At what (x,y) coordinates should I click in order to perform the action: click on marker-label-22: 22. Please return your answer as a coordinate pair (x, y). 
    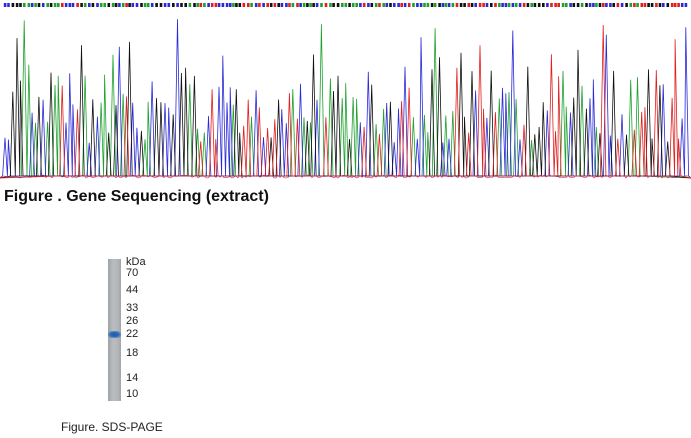
    Looking at the image, I should click on (132, 334).